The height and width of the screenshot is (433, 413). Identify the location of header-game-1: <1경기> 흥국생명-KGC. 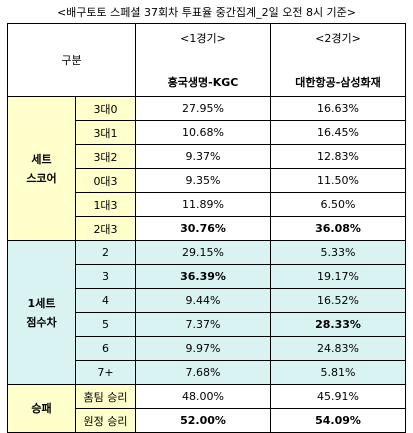
(203, 60).